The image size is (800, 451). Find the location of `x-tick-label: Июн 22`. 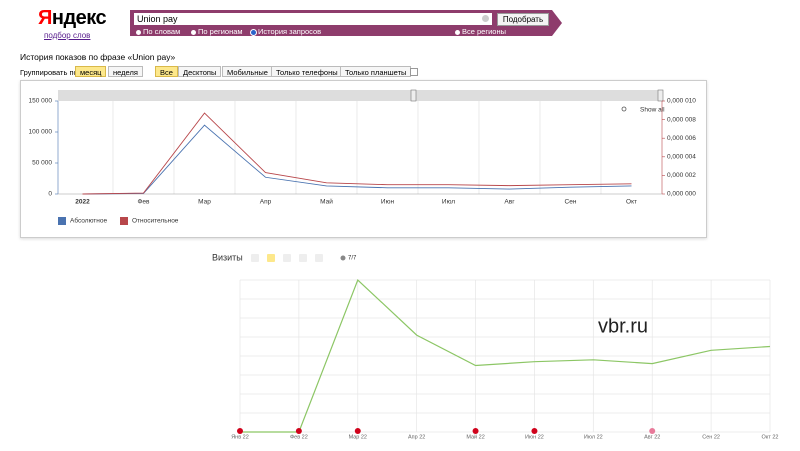

x-tick-label: Июн 22 is located at coordinates (534, 437).